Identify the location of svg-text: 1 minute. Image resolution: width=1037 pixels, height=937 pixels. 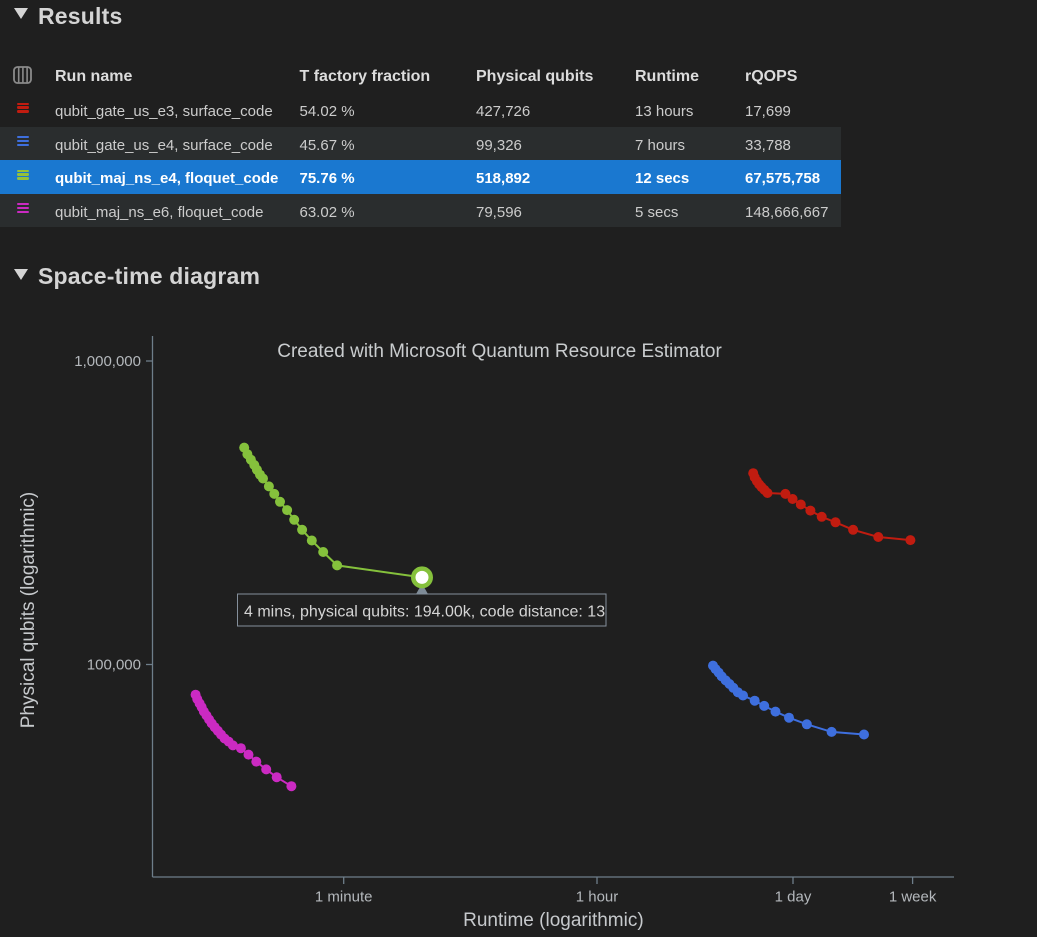
(344, 897).